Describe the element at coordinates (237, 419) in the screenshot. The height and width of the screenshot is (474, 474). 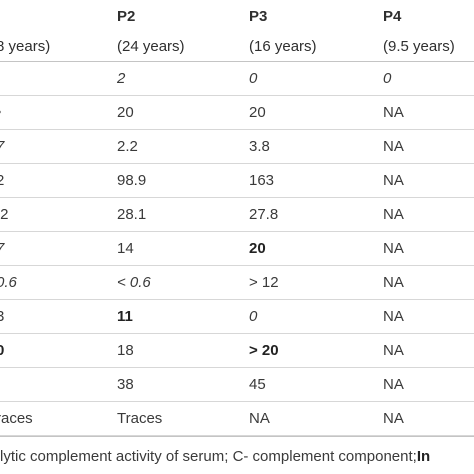
I see `table-row: races Traces NA NA` at that location.